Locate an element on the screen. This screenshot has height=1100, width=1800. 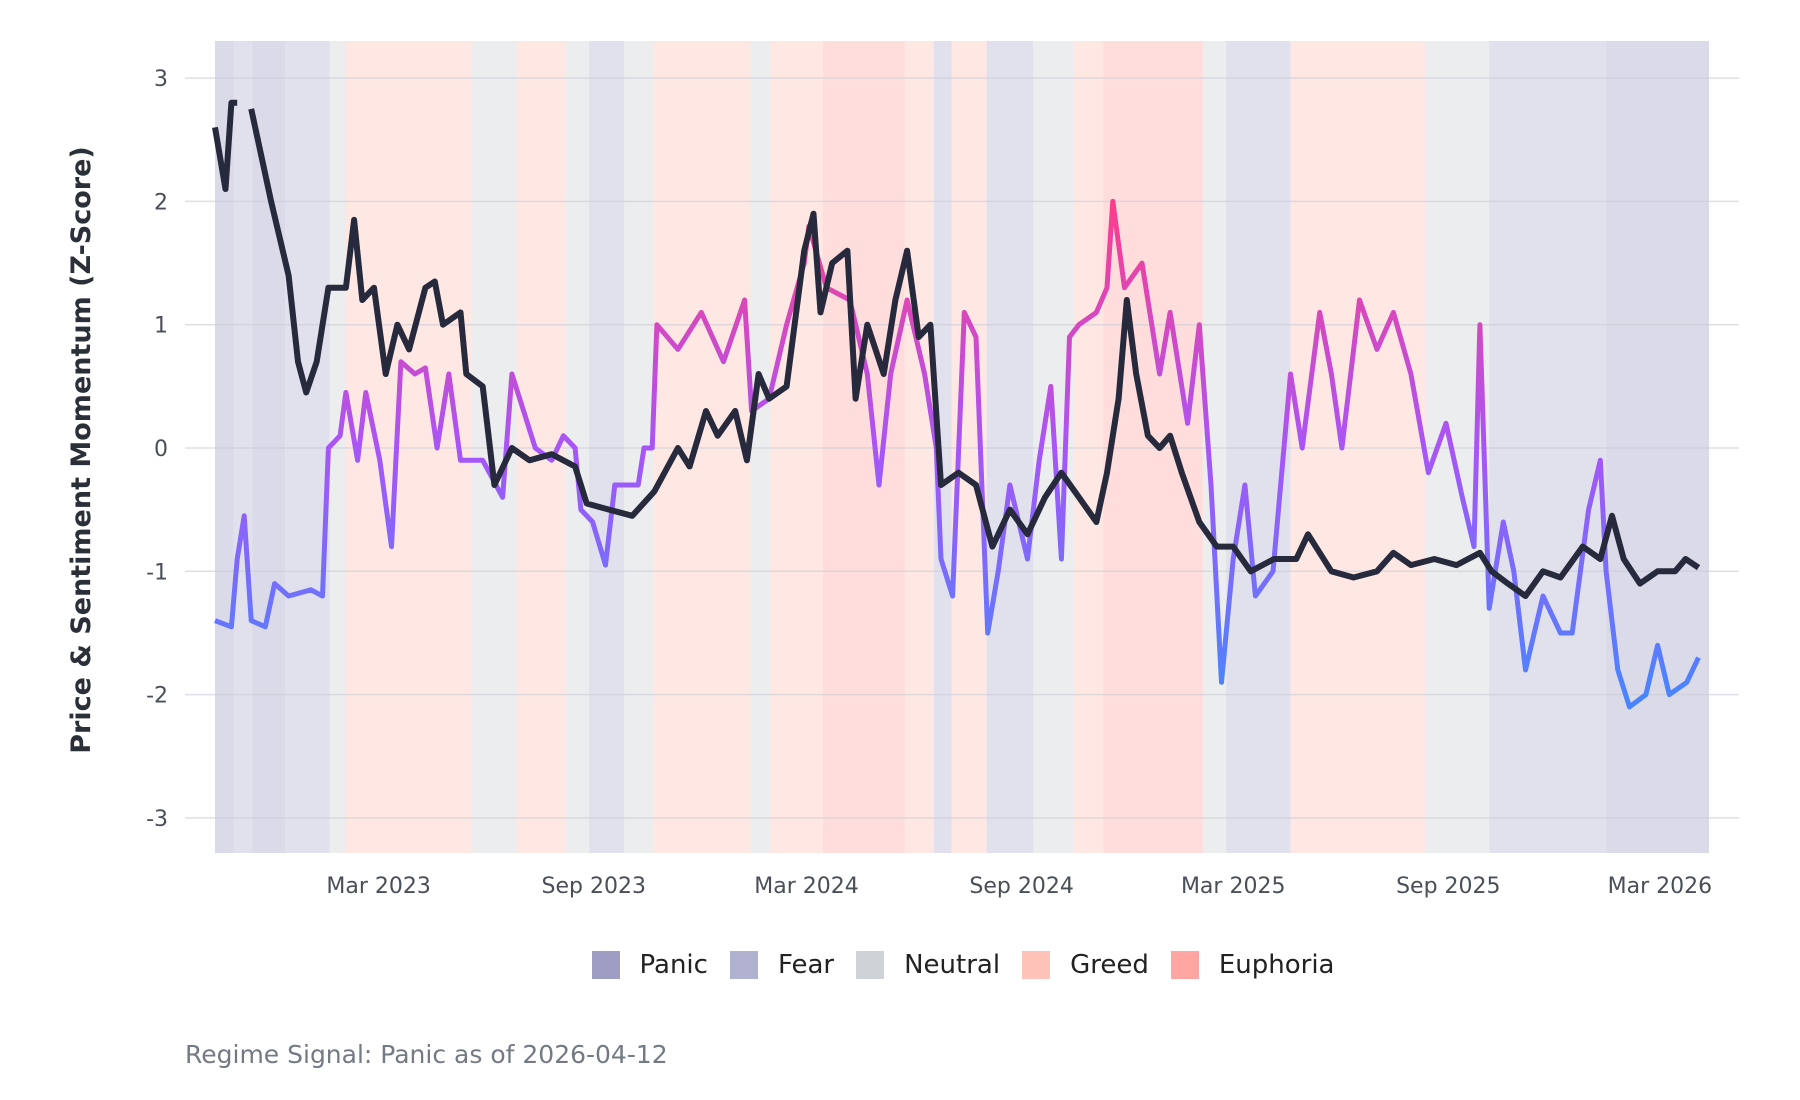
legend-label: Euphoria is located at coordinates (1276, 965).